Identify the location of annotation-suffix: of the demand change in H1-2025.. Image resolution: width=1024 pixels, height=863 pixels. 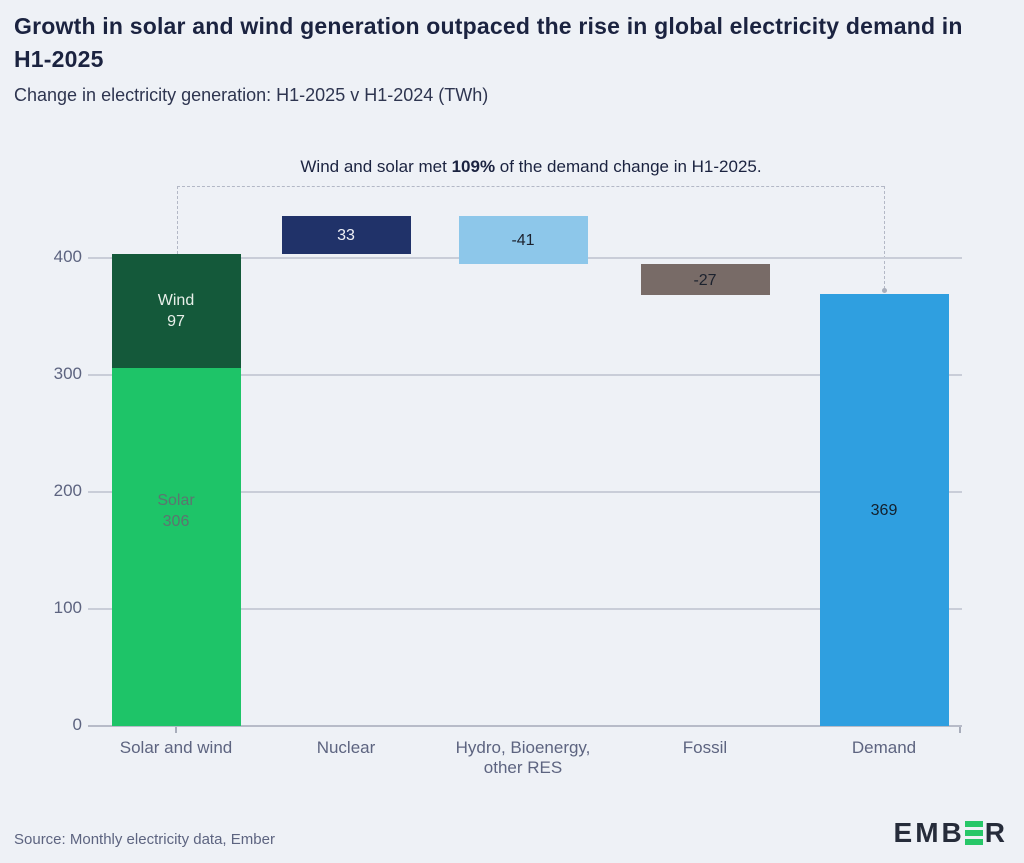
(628, 166).